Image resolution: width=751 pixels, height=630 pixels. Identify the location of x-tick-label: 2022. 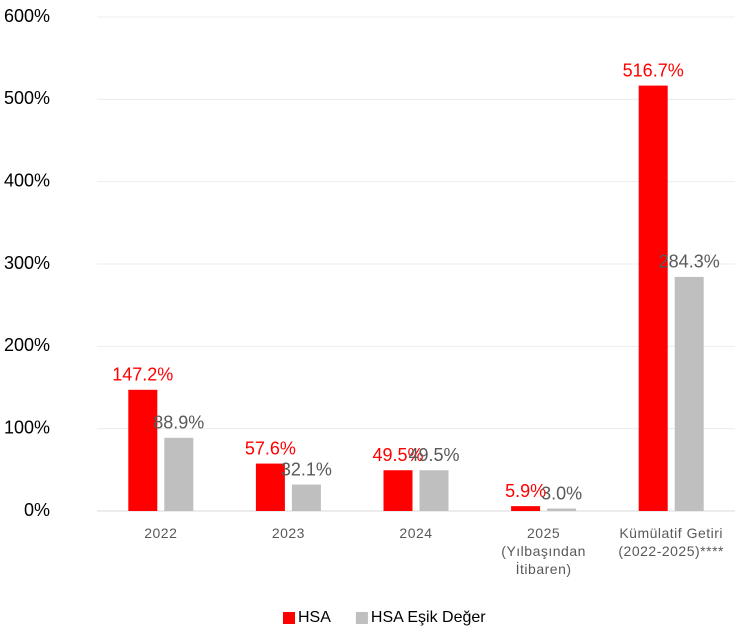
(161, 533).